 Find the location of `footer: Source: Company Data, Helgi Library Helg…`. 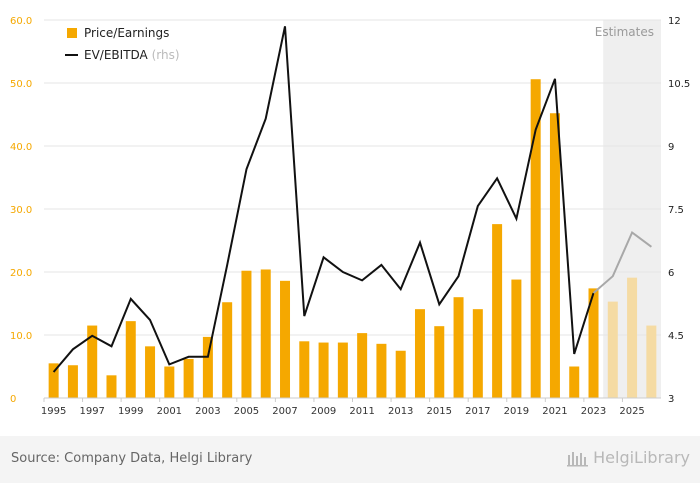

footer: Source: Company Data, Helgi Library Helg… is located at coordinates (350, 459).